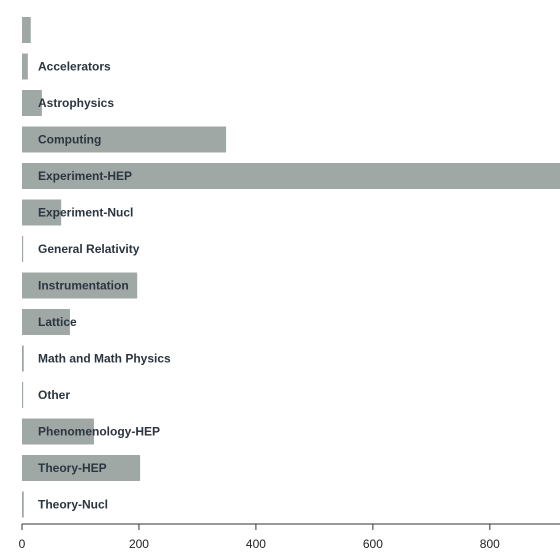 The image size is (560, 556). Describe the element at coordinates (76, 103) in the screenshot. I see `category-label: Astrophysics` at that location.